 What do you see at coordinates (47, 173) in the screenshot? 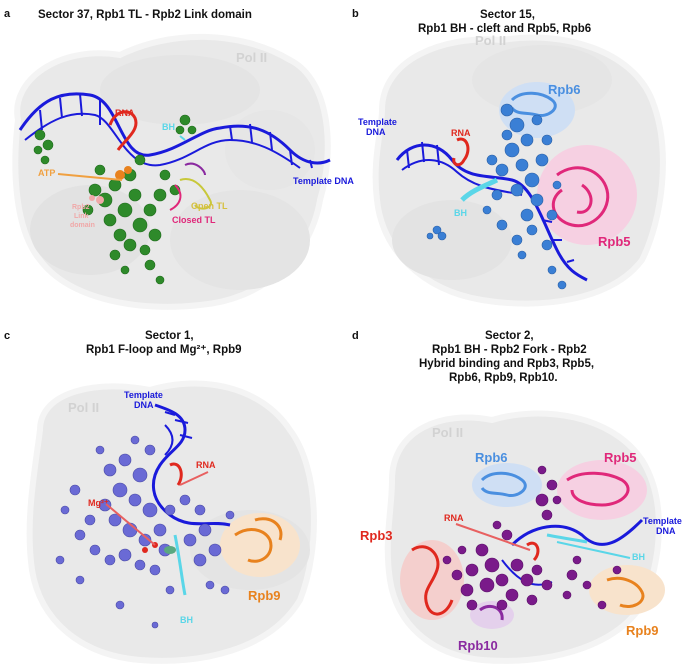
I see `atp-label: ATP` at bounding box center [47, 173].